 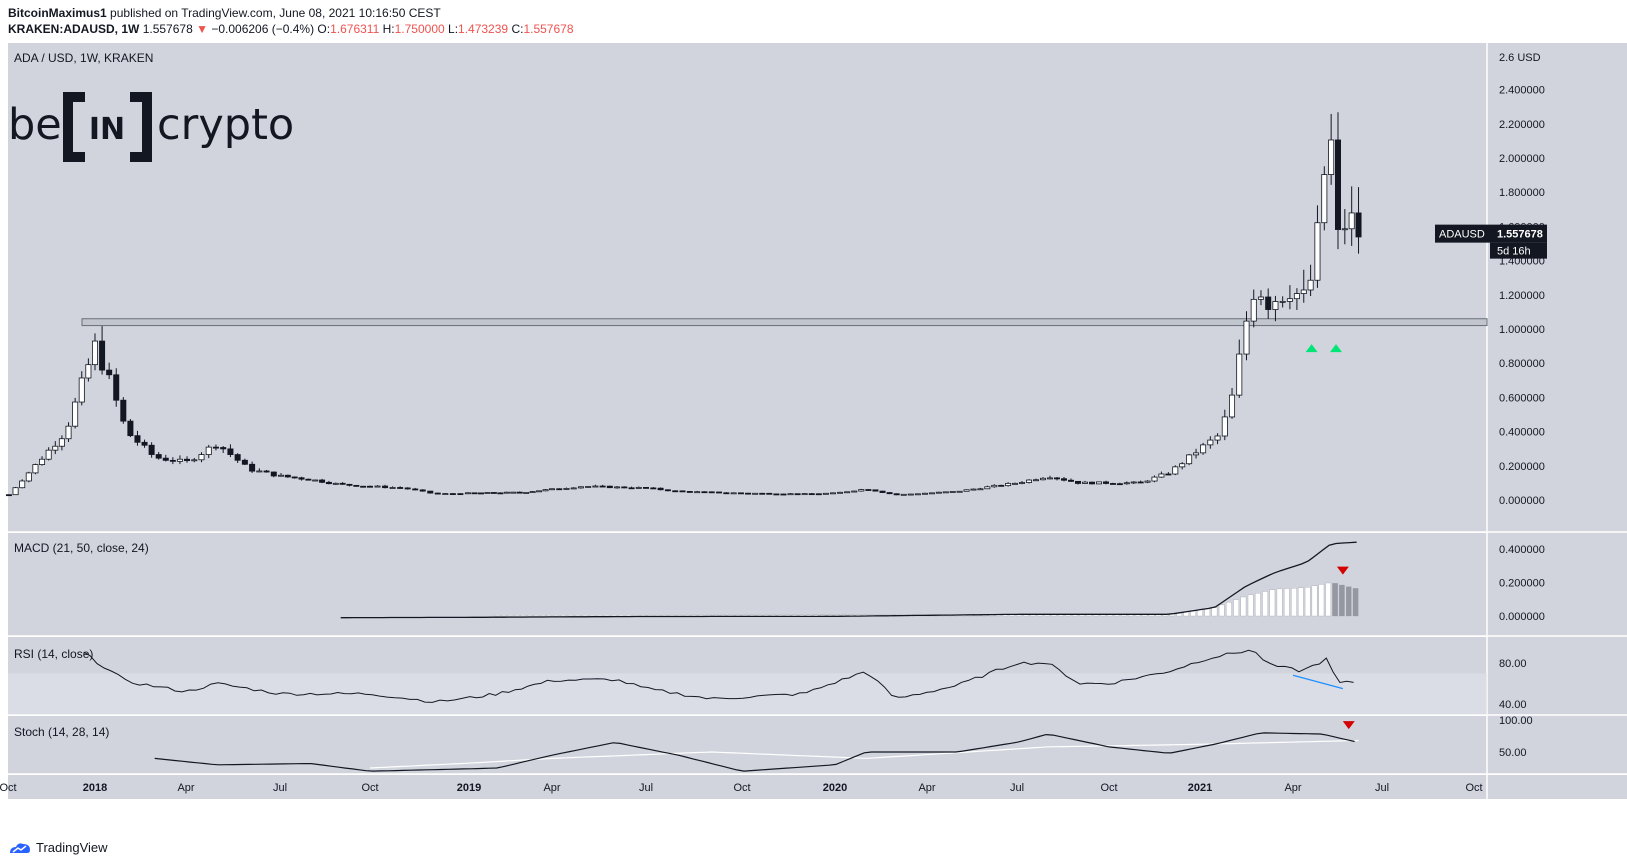 What do you see at coordinates (355, 29) in the screenshot?
I see `ohlc-open: 1.676311` at bounding box center [355, 29].